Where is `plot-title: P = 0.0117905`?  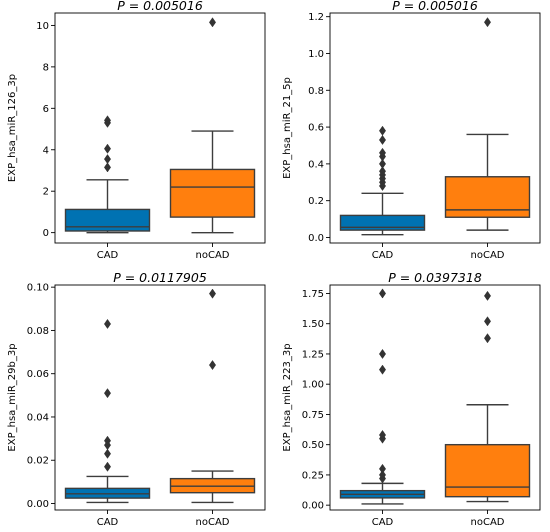 plot-title: P = 0.0117905 is located at coordinates (160, 277).